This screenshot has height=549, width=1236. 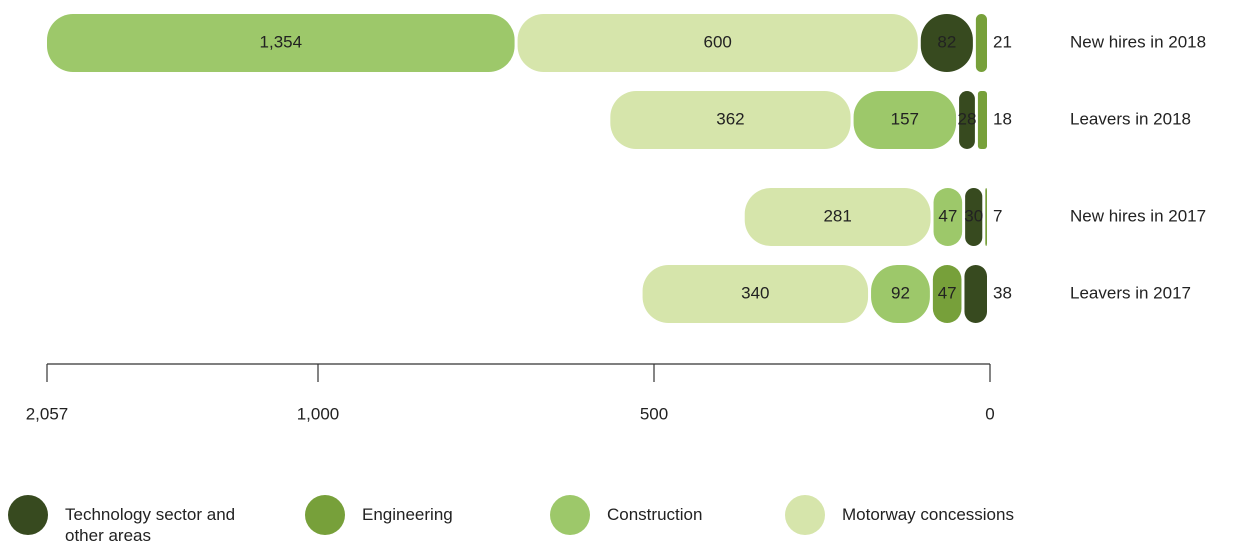 I want to click on data-label: 7, so click(x=997, y=215).